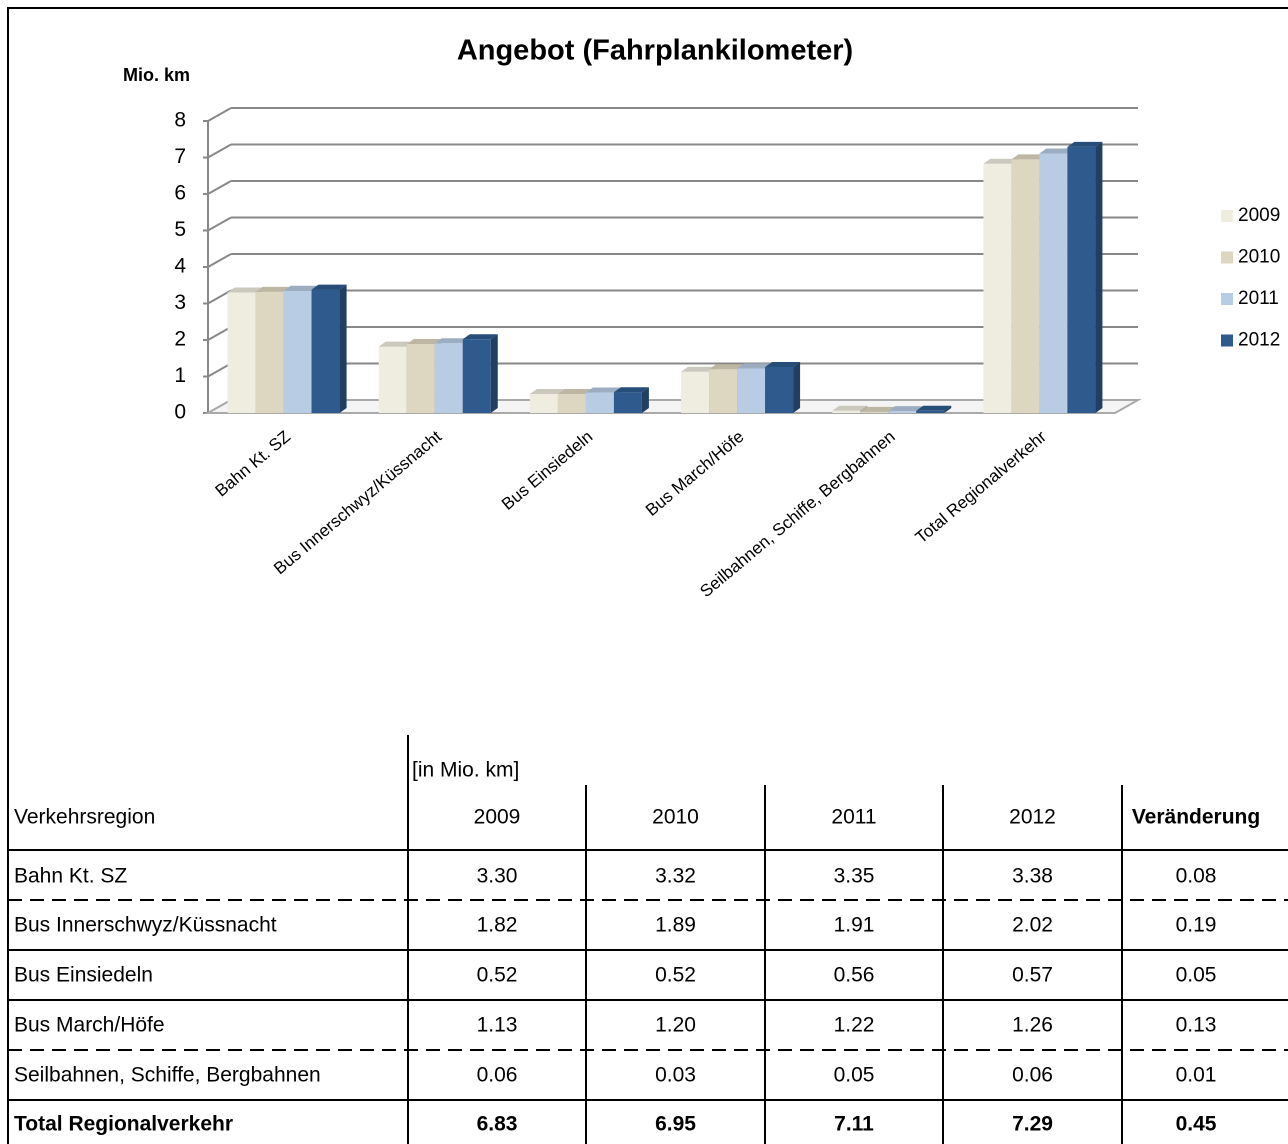 This screenshot has height=1144, width=1288. What do you see at coordinates (1032, 925) in the screenshot?
I see `table-cell: 2.02` at bounding box center [1032, 925].